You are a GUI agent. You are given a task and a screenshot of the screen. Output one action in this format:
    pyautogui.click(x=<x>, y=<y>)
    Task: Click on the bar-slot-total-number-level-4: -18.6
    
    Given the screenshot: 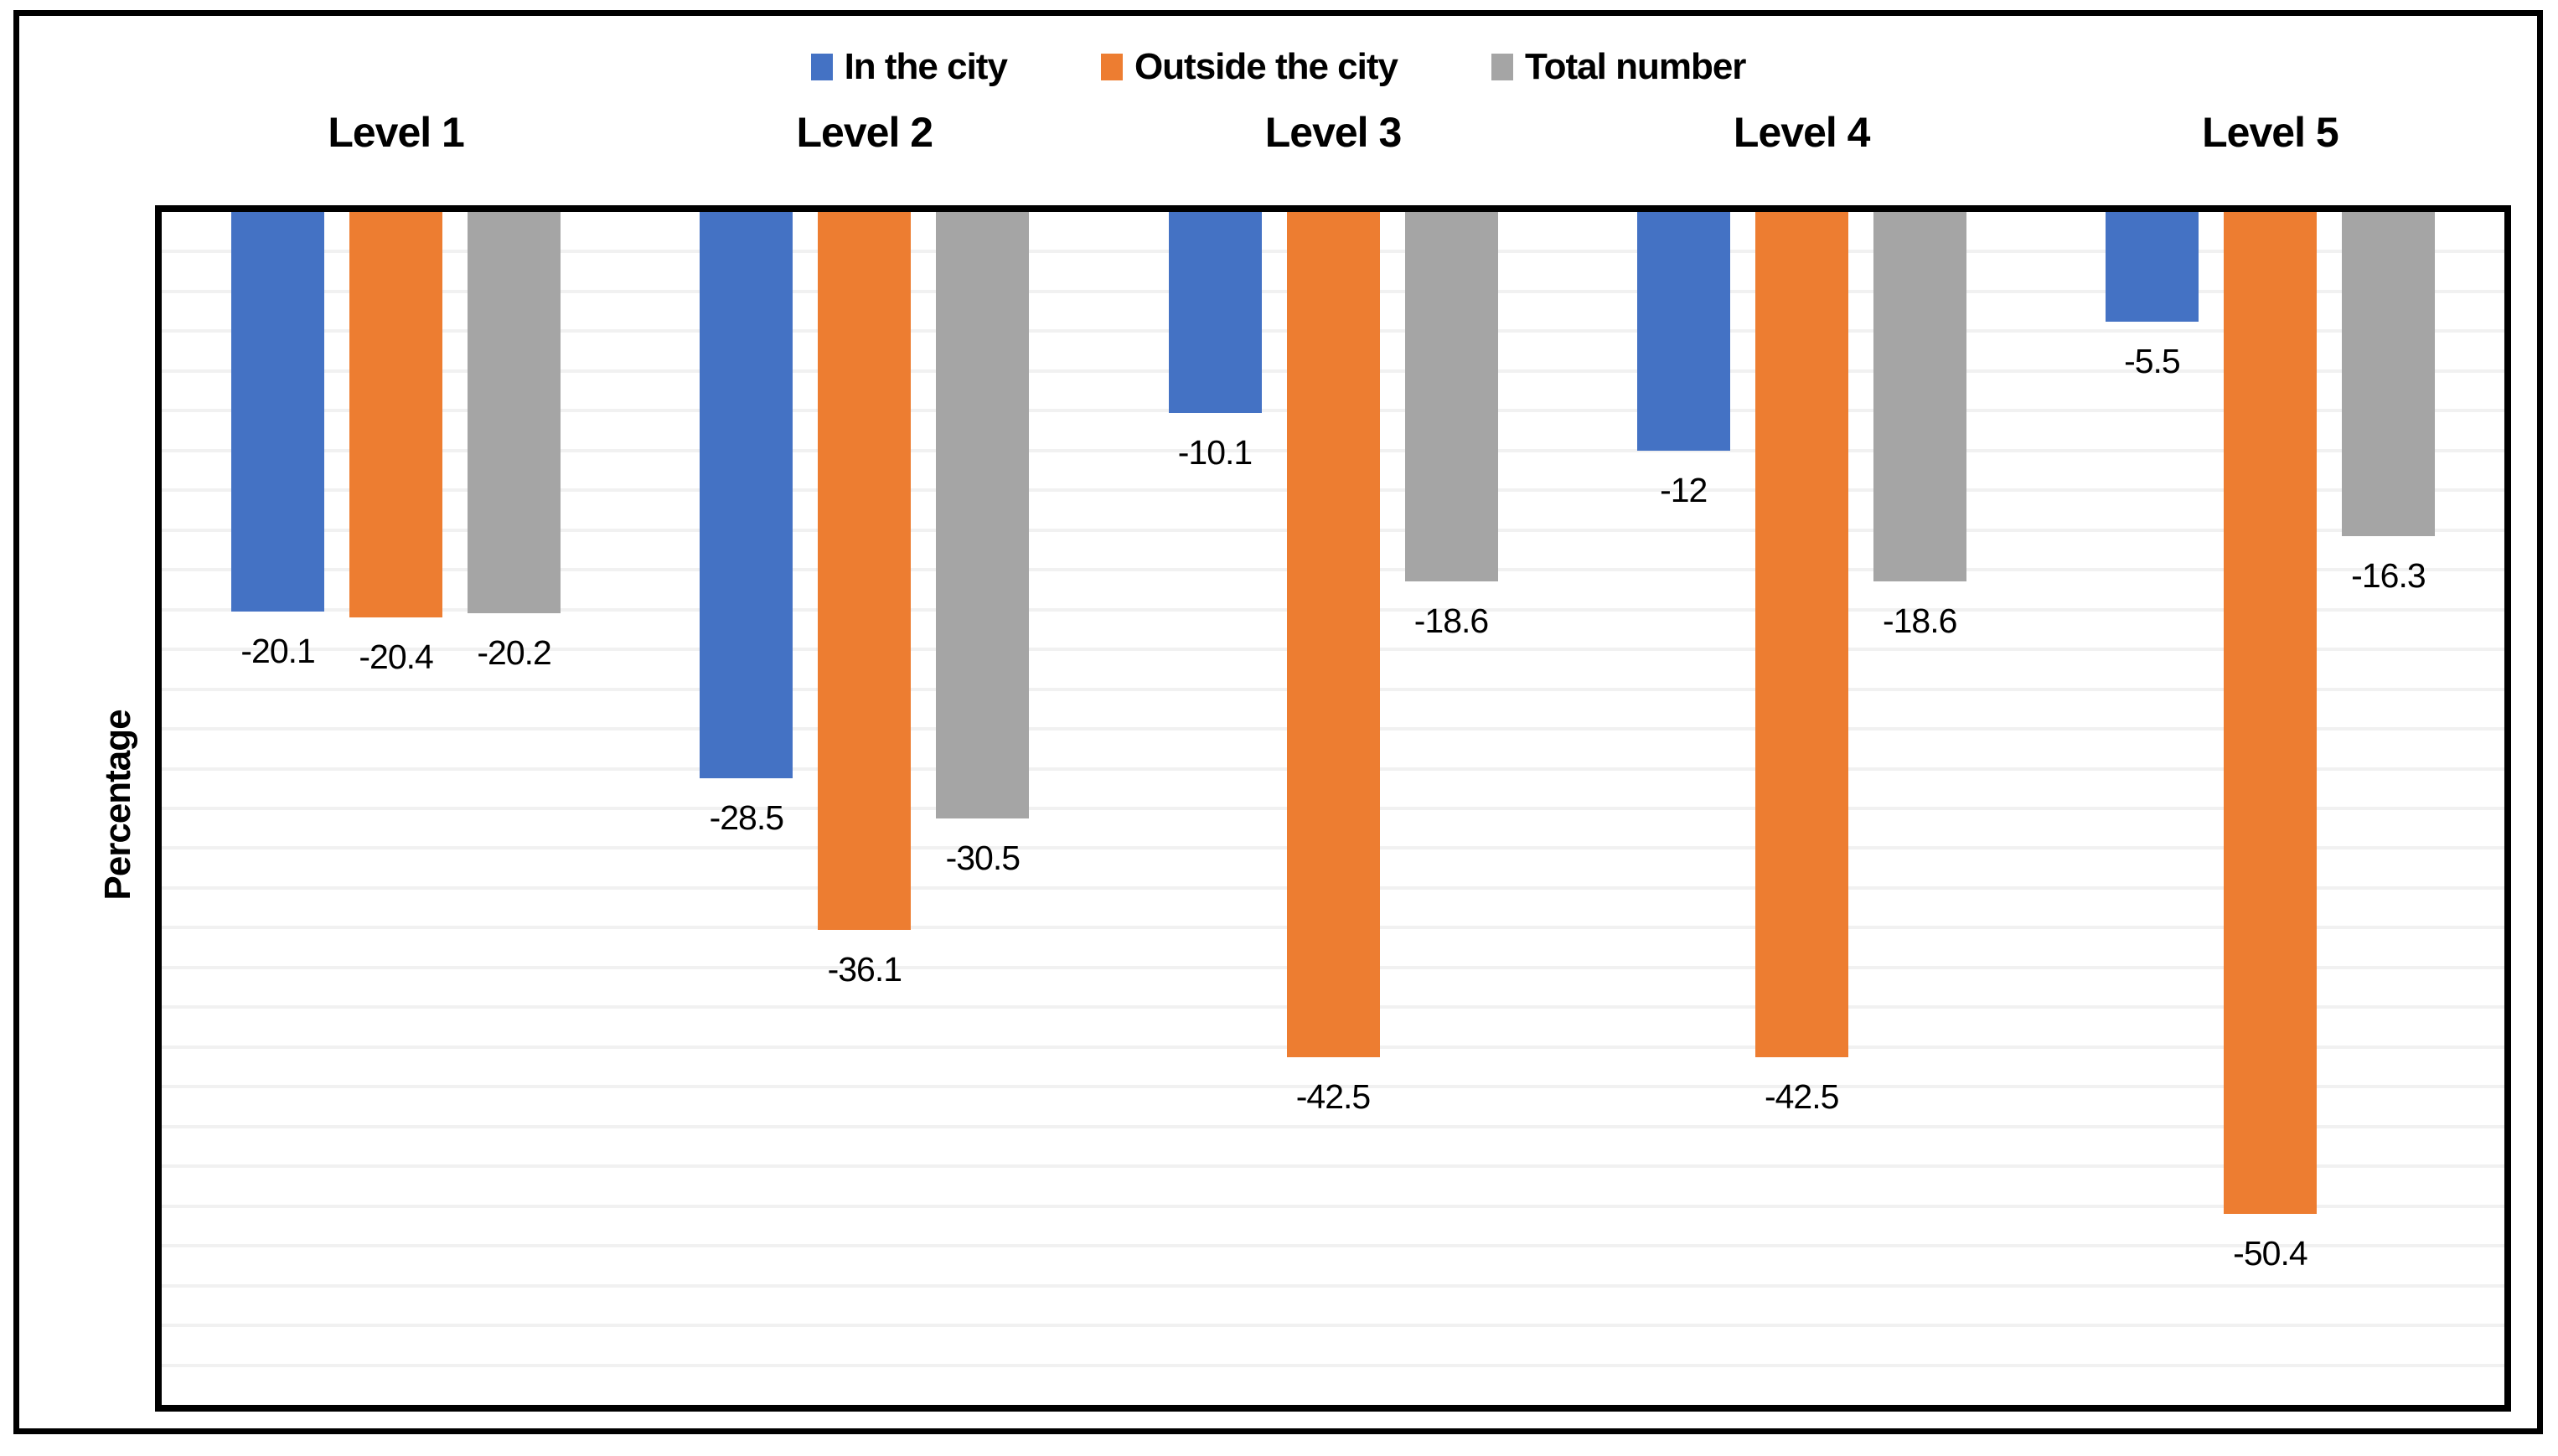 What is the action you would take?
    pyautogui.click(x=1919, y=808)
    